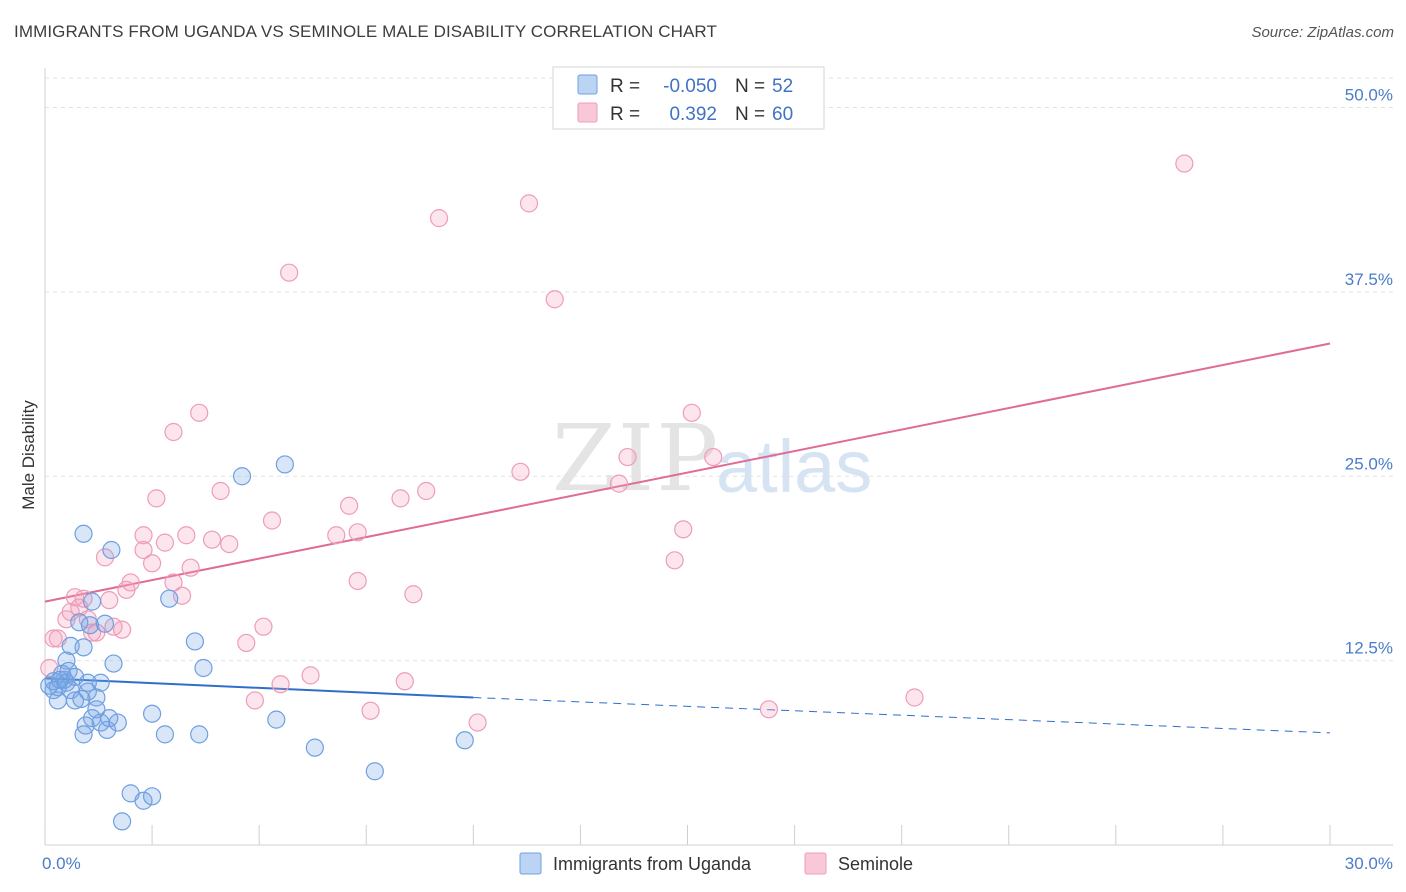 The width and height of the screenshot is (1406, 892). I want to click on x-tick-label: 0.0%, so click(61, 863).